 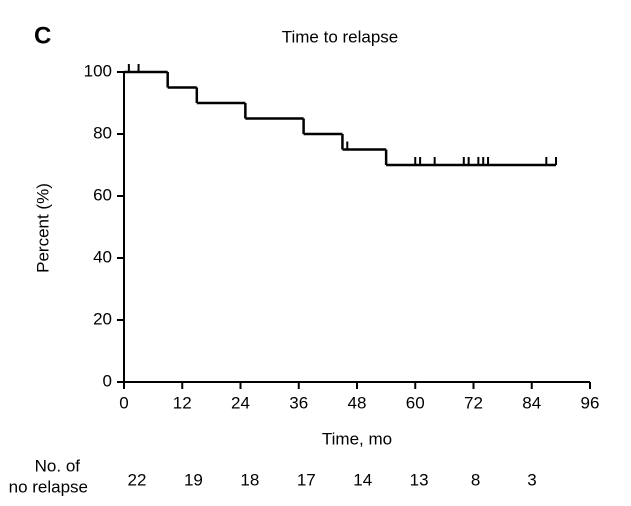 I want to click on risk-value: 8, so click(x=475, y=479).